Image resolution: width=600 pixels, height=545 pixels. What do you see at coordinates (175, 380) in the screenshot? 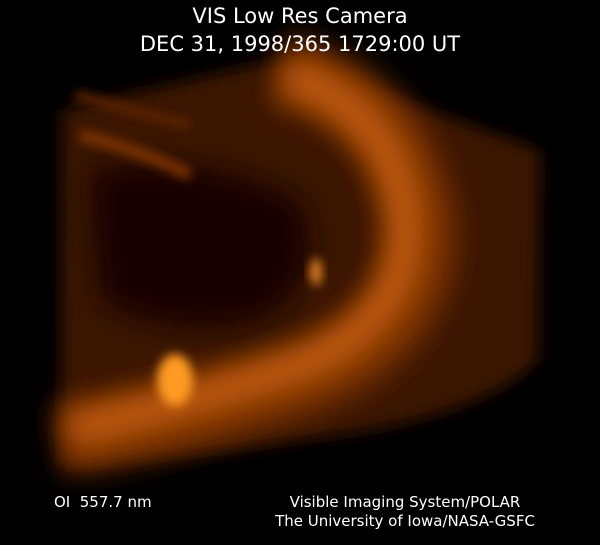
I see `bright-spot` at bounding box center [175, 380].